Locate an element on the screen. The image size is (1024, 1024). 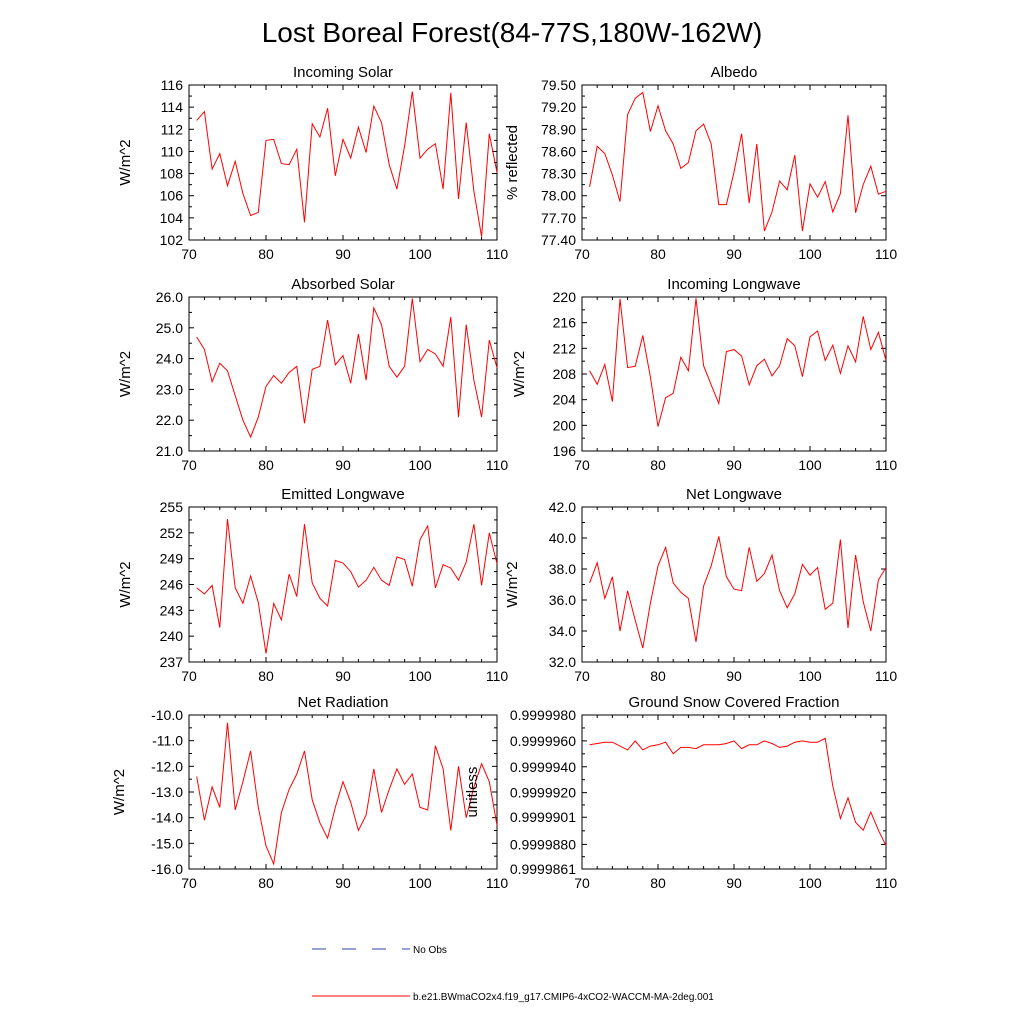
y-tick-label: 220 is located at coordinates (565, 297).